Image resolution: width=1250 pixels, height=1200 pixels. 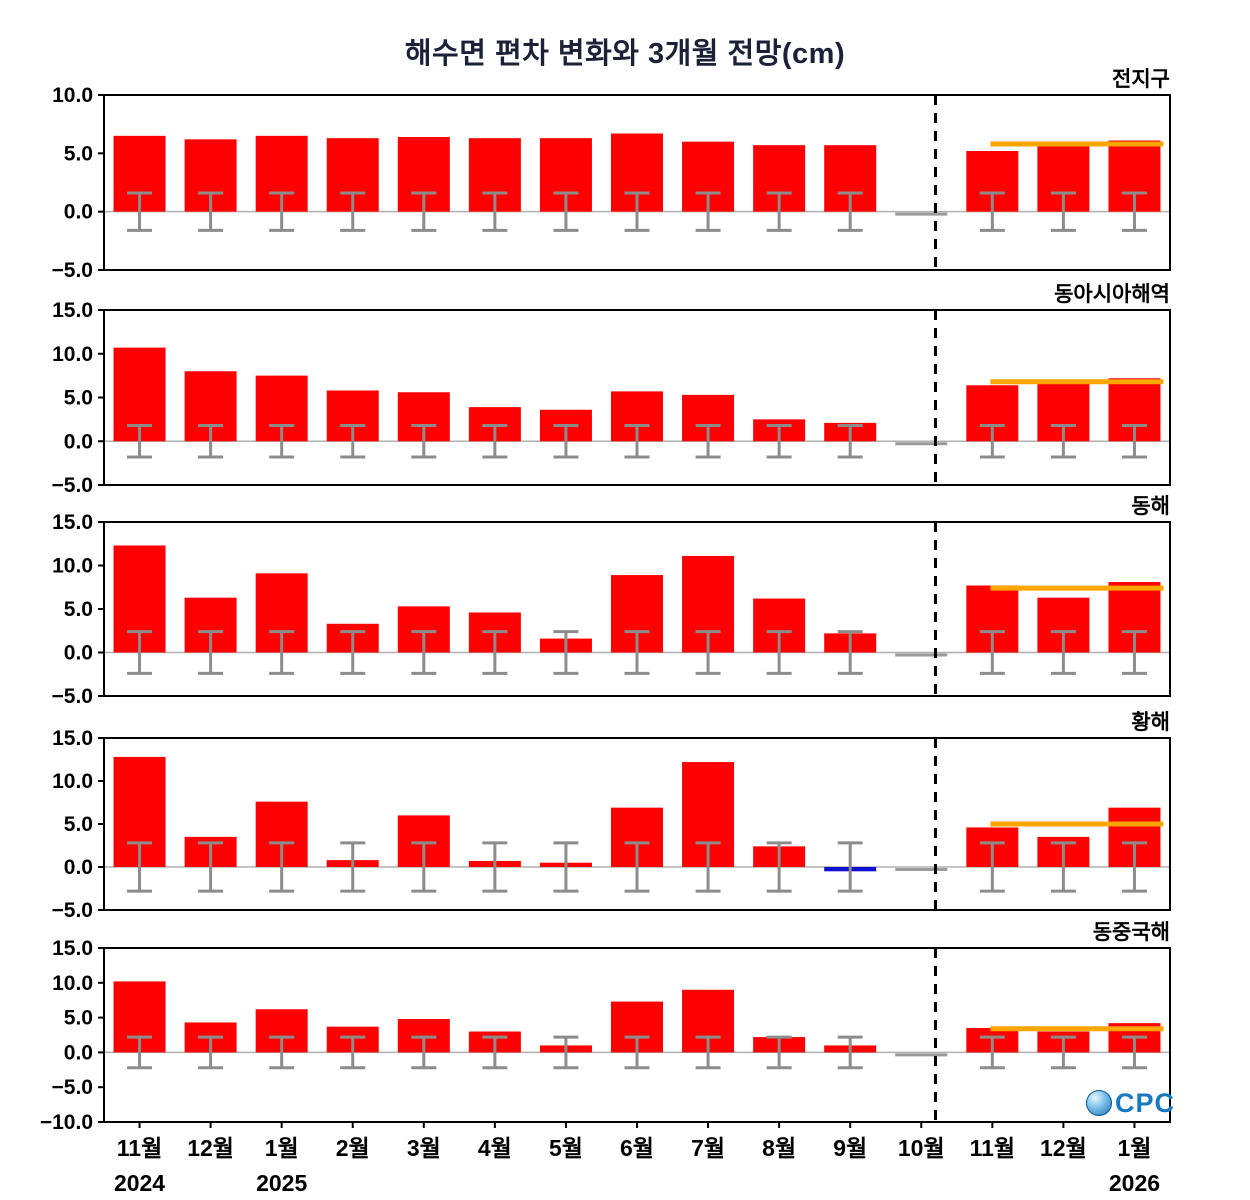 I want to click on panel-title: 동아시아해역, so click(x=1112, y=294).